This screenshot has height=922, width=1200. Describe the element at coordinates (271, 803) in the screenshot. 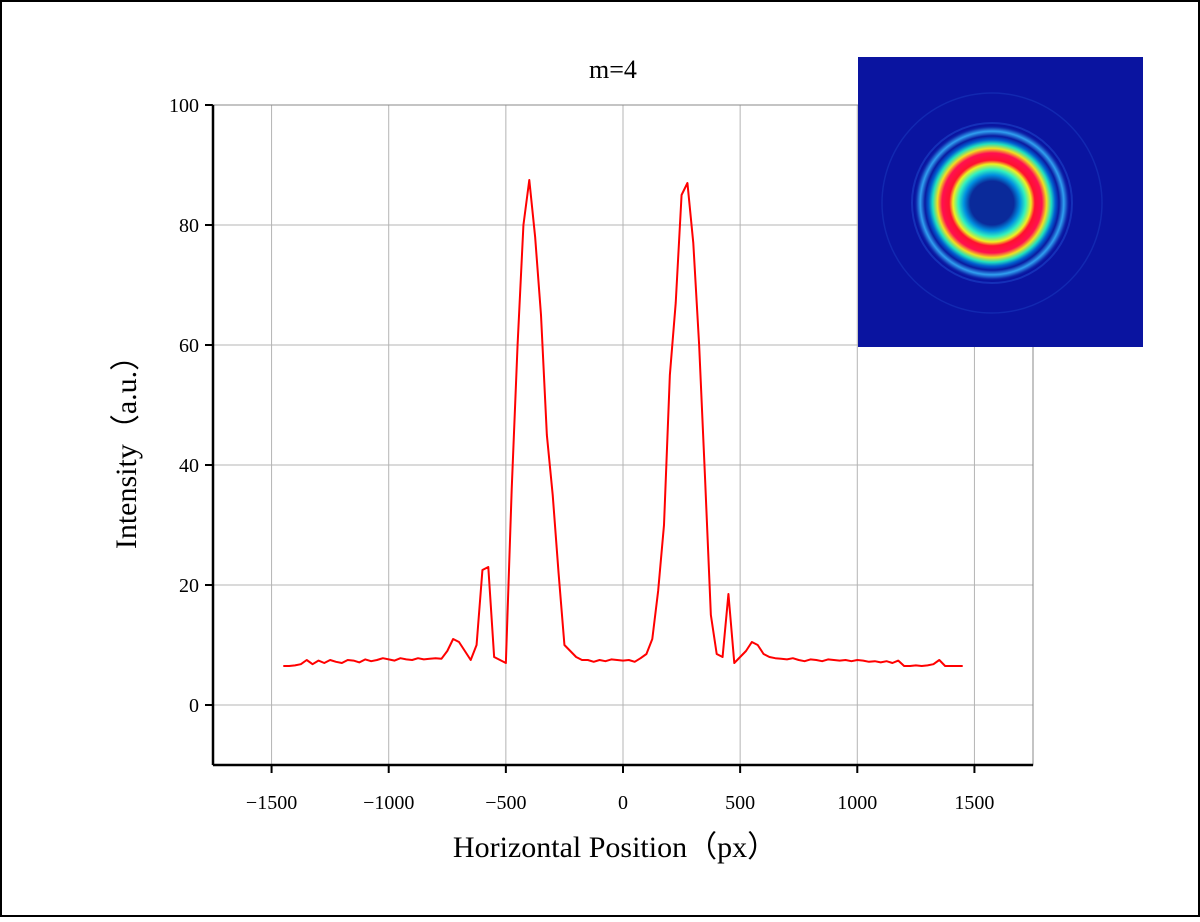

I see `x-tick-label: −1500` at that location.